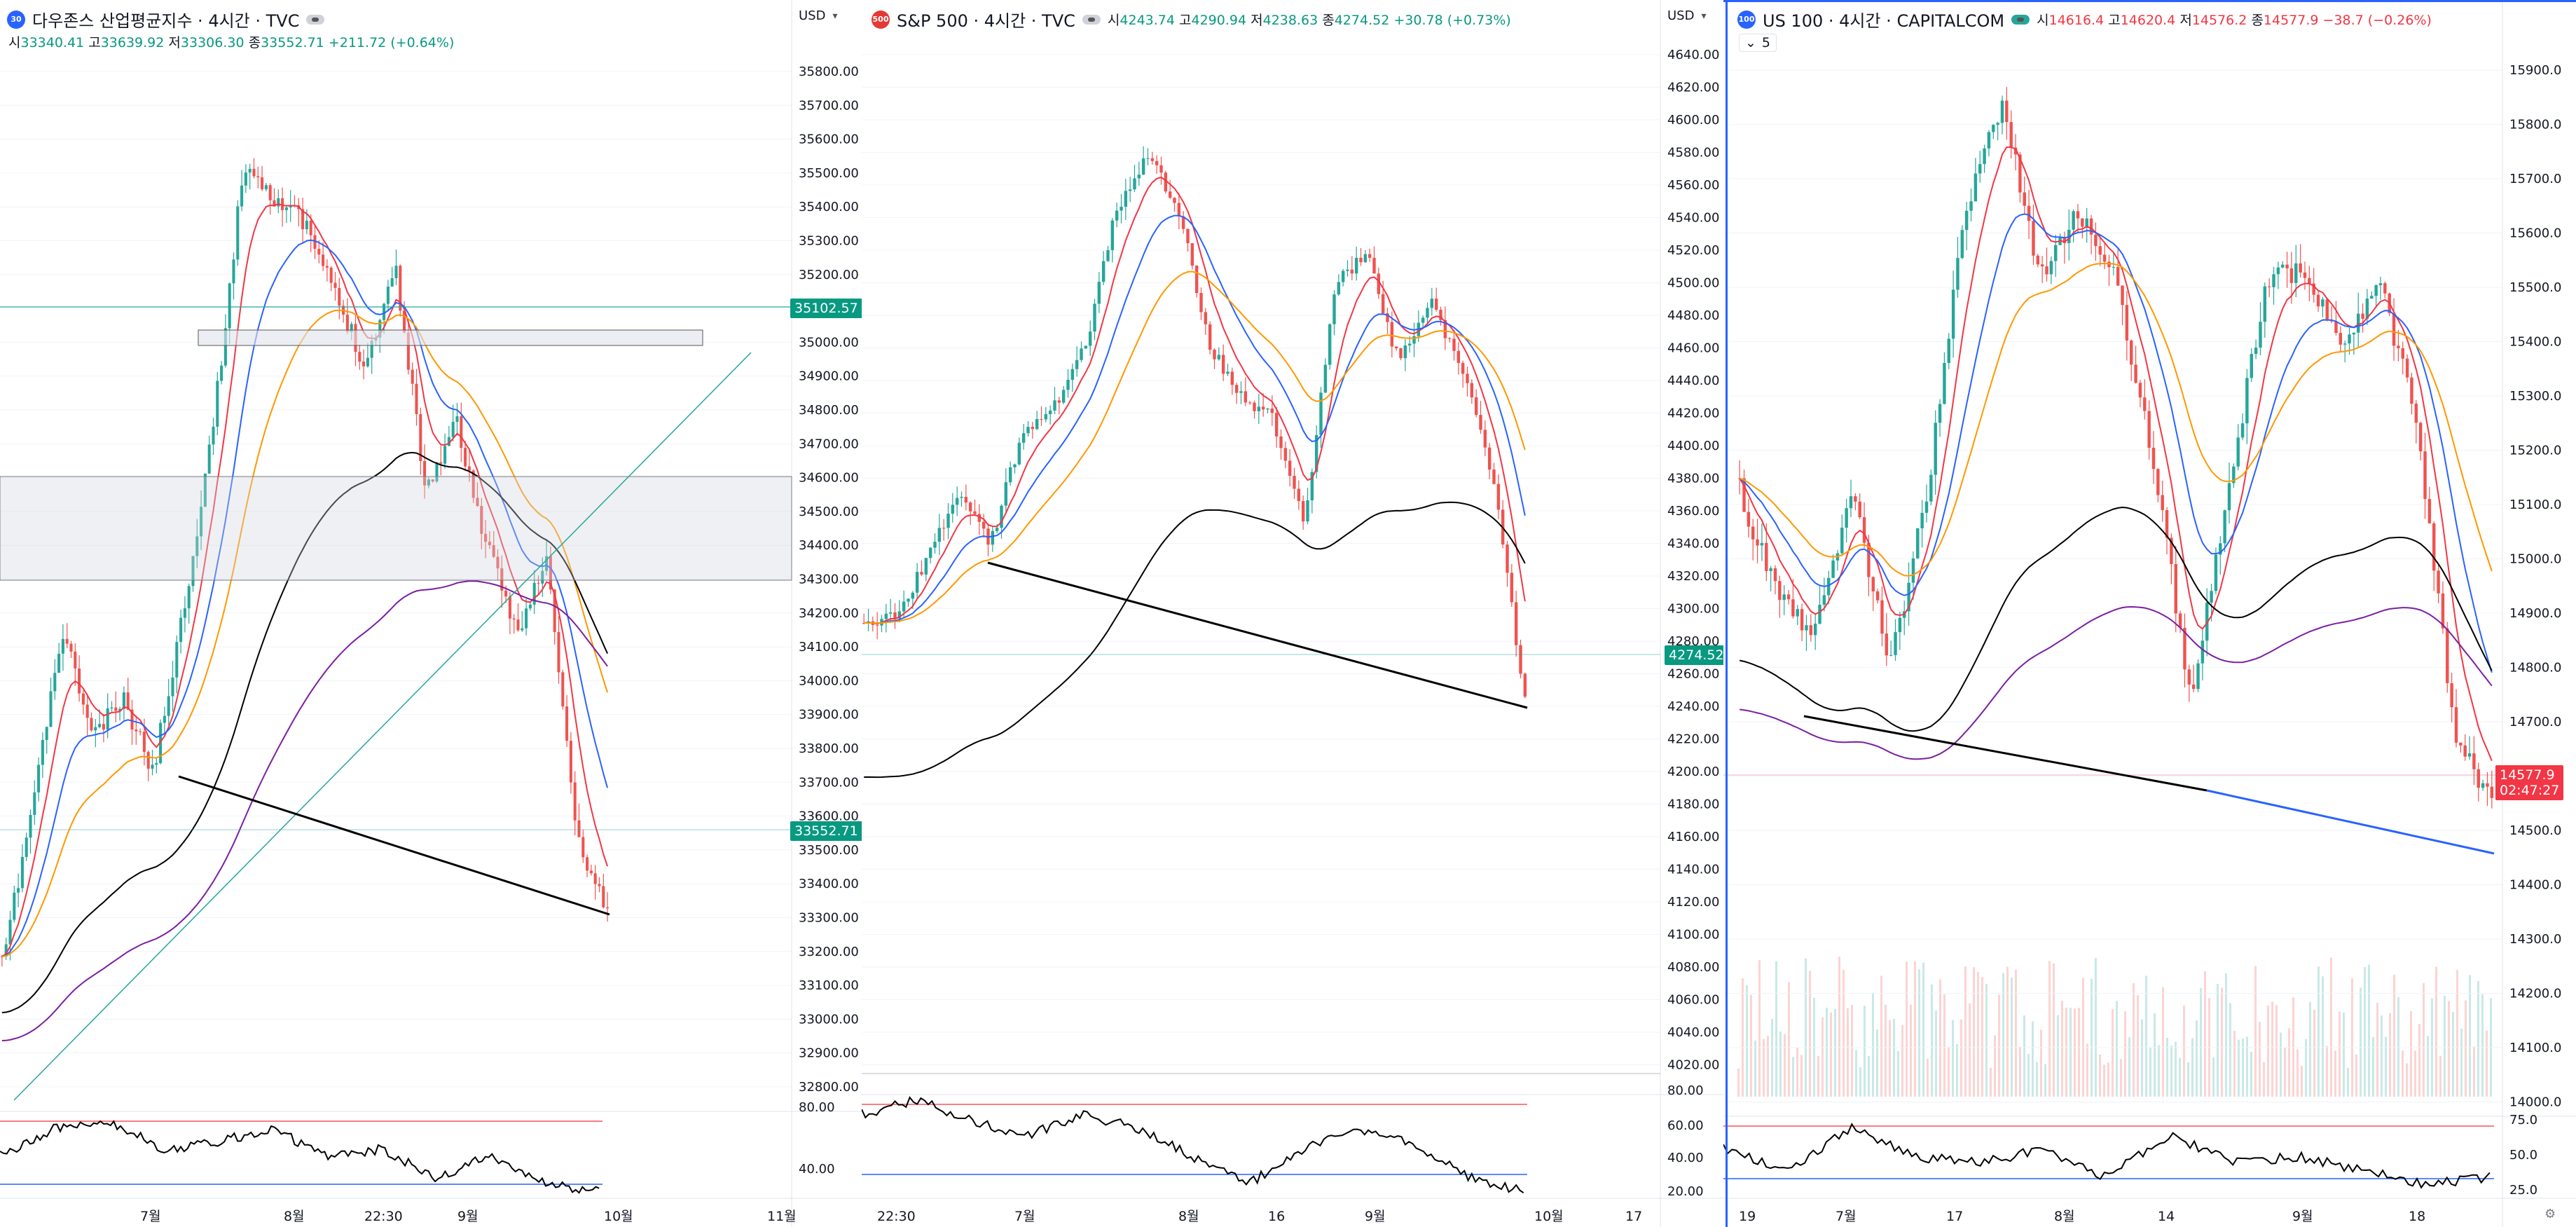  Describe the element at coordinates (829, 782) in the screenshot. I see `price-axis-label: 33700.00` at that location.